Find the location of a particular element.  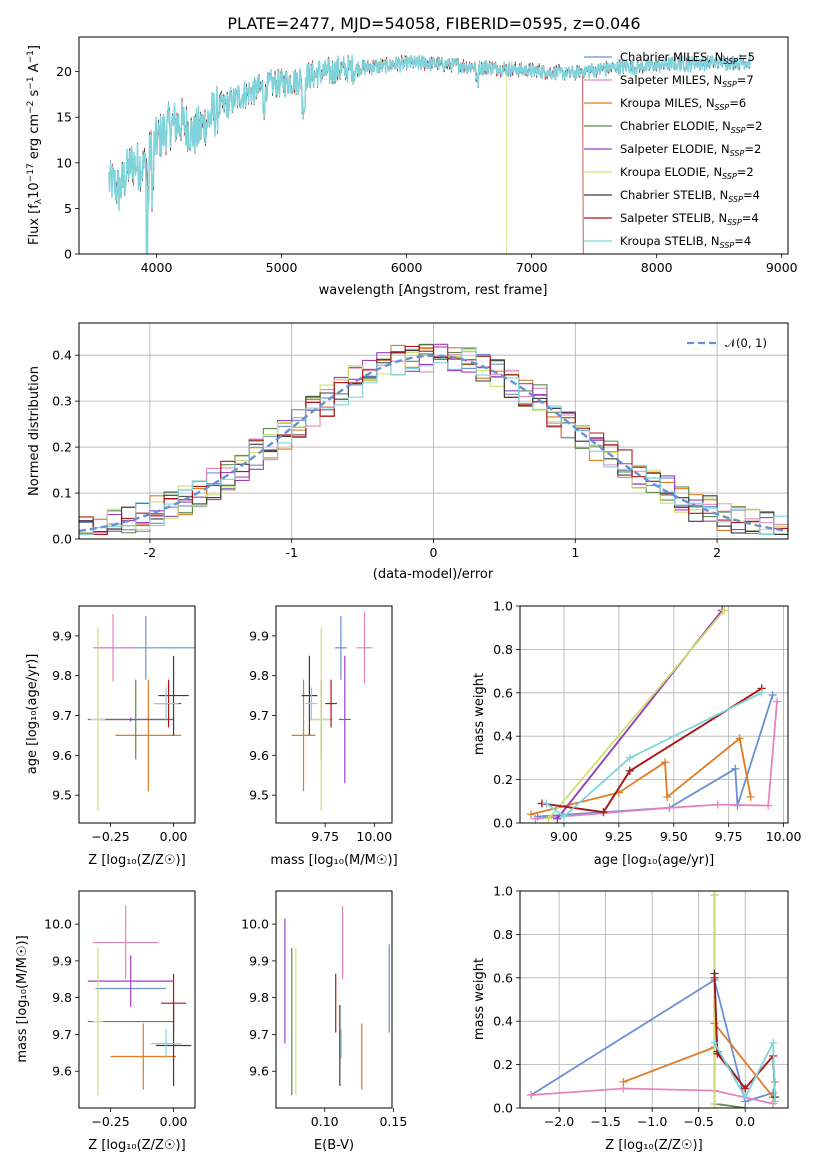

y-tick-label: 5 is located at coordinates (68, 208).